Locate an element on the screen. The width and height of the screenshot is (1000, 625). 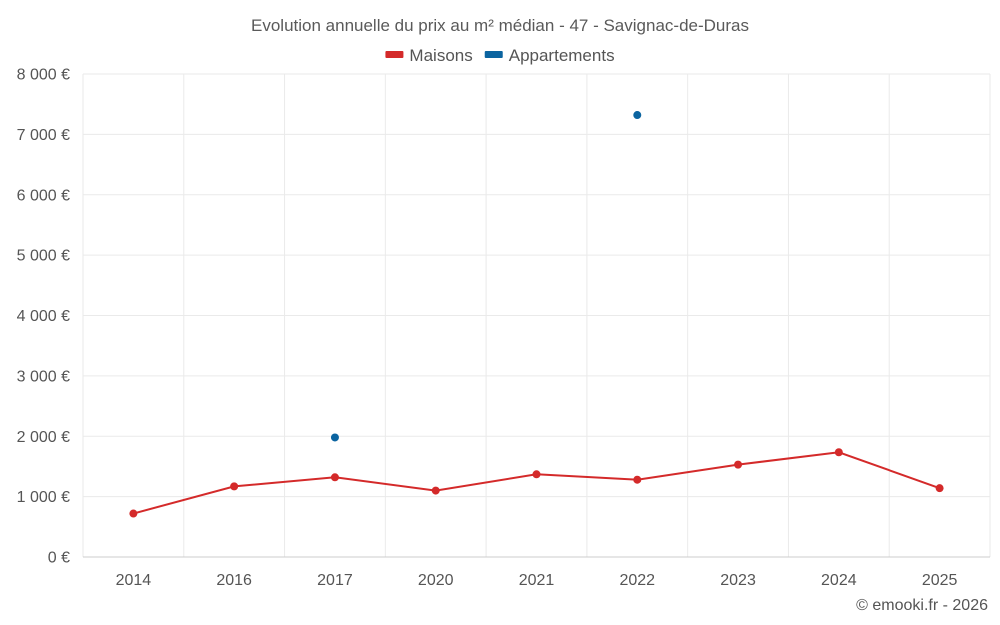
legend-item-appartements: Appartements is located at coordinates (549, 55).